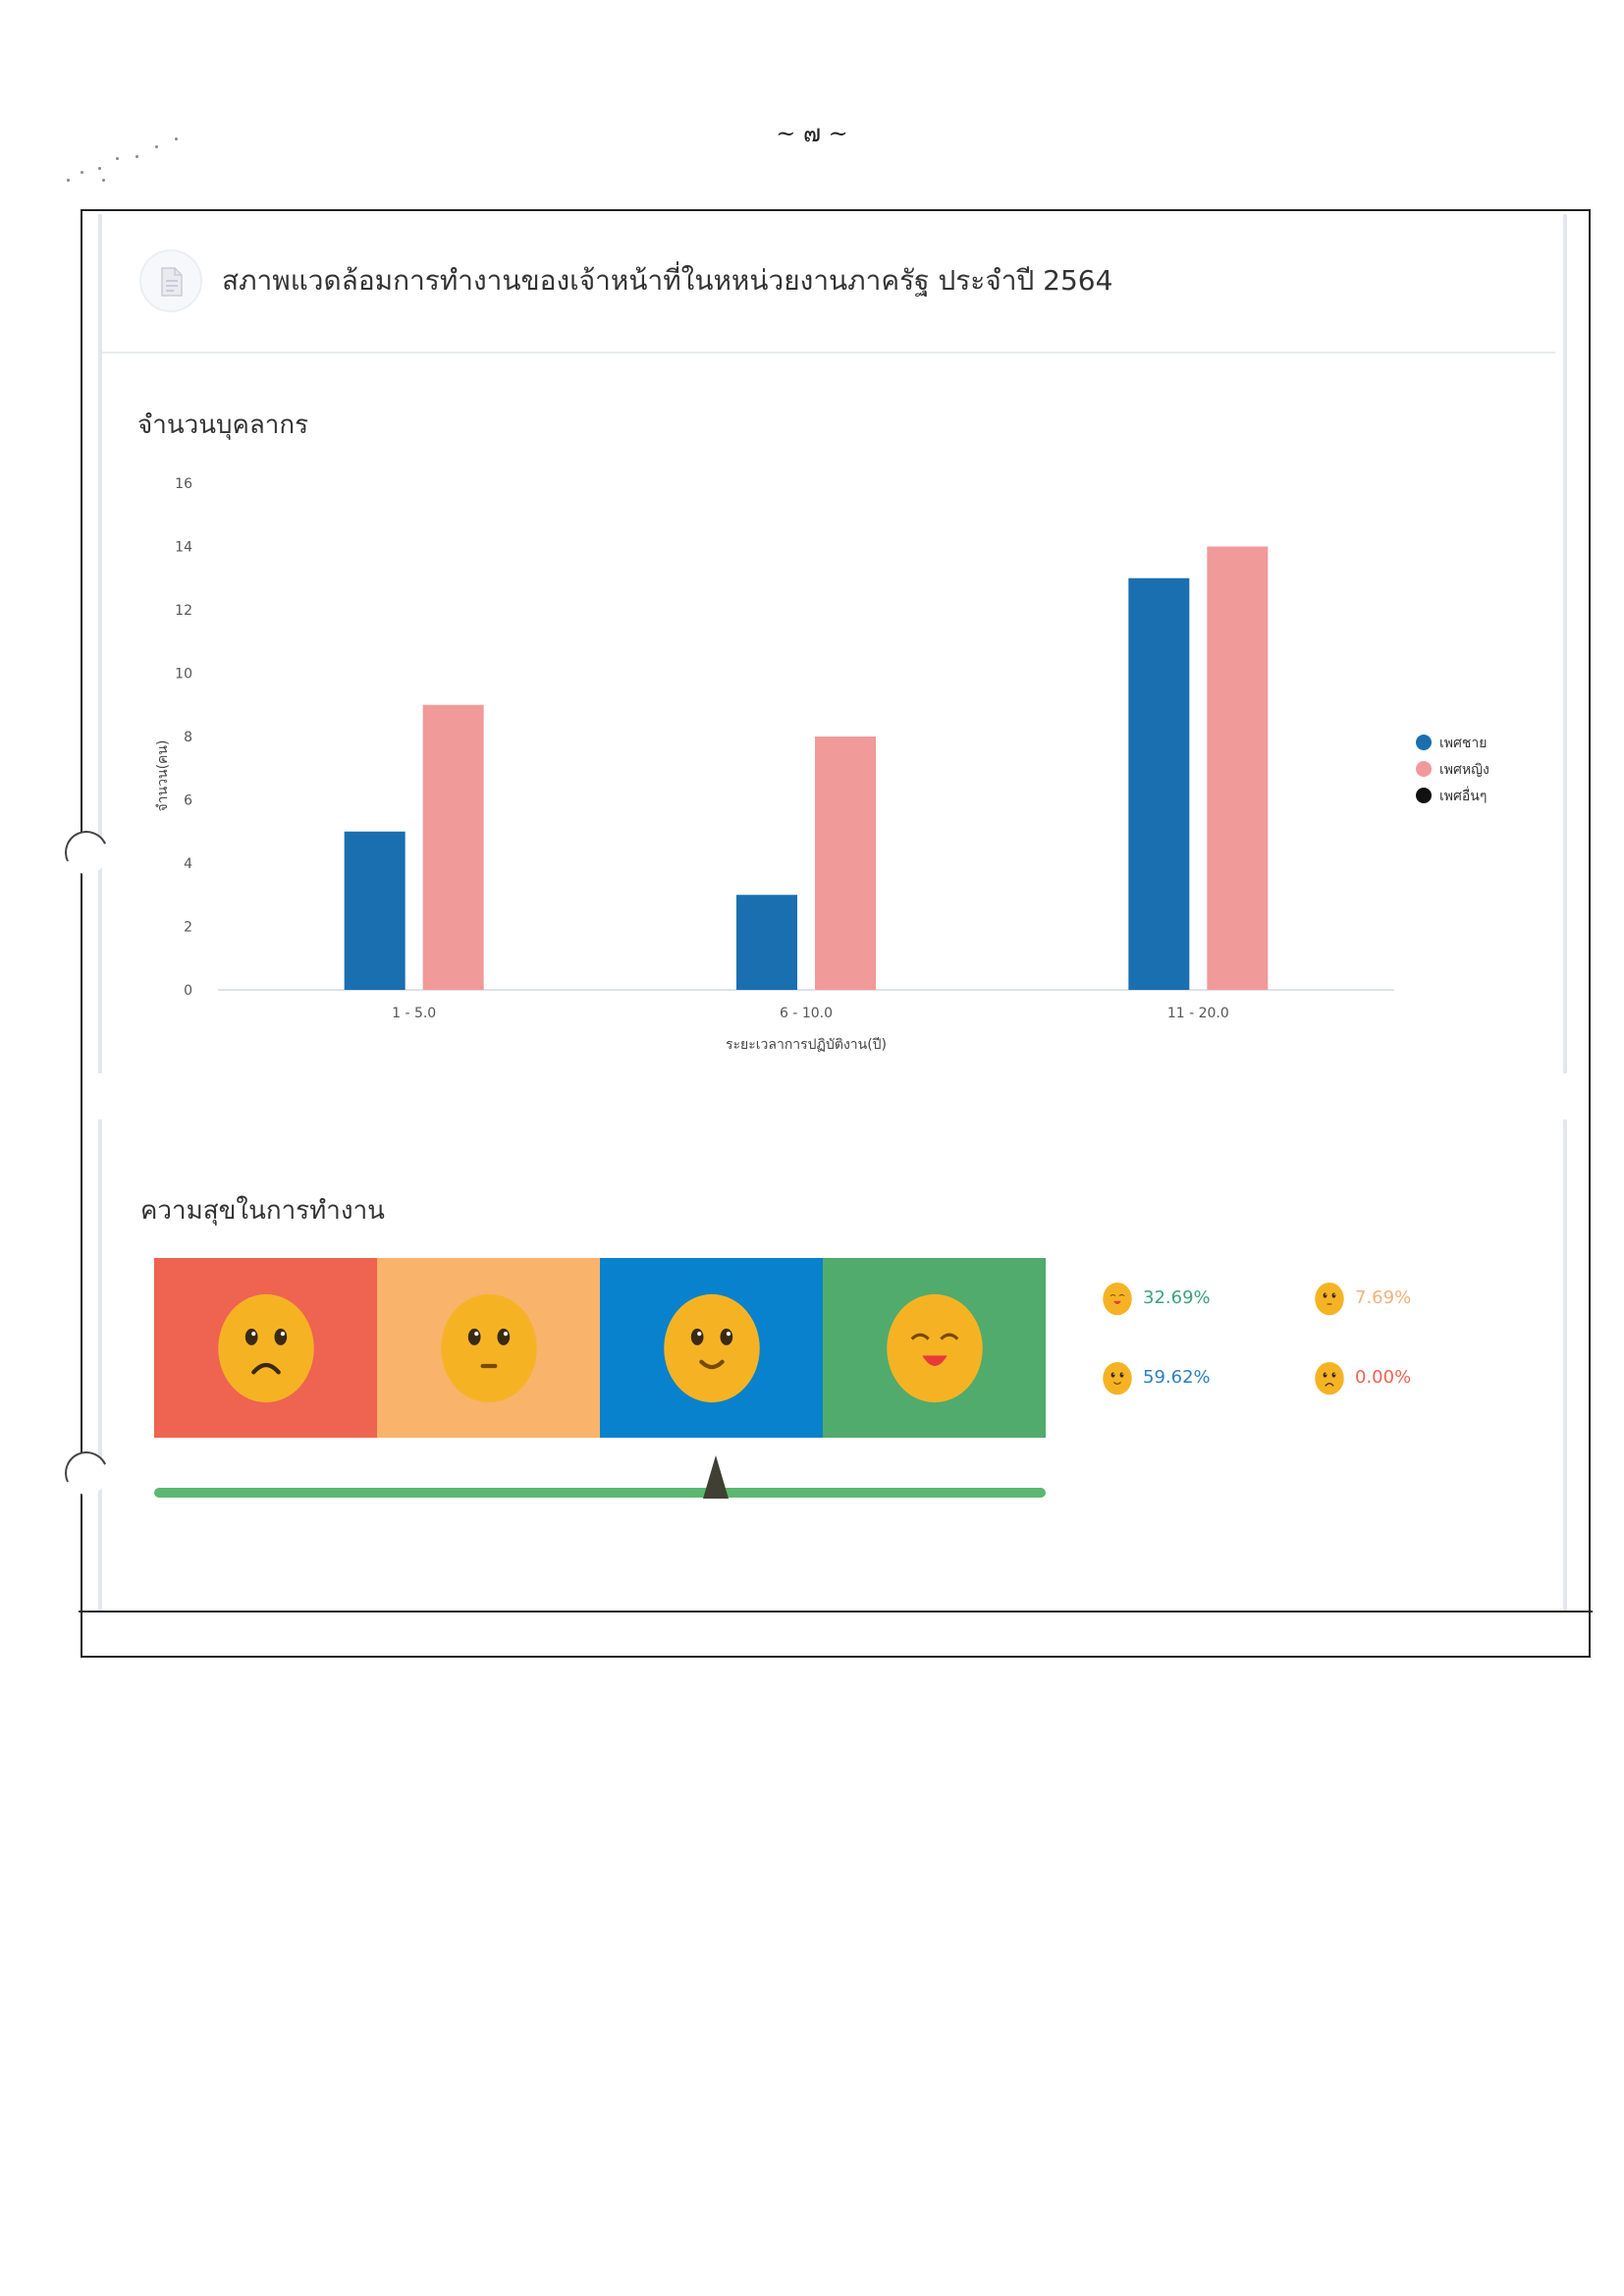  I want to click on legend-label: เพศชาย, so click(1463, 743).